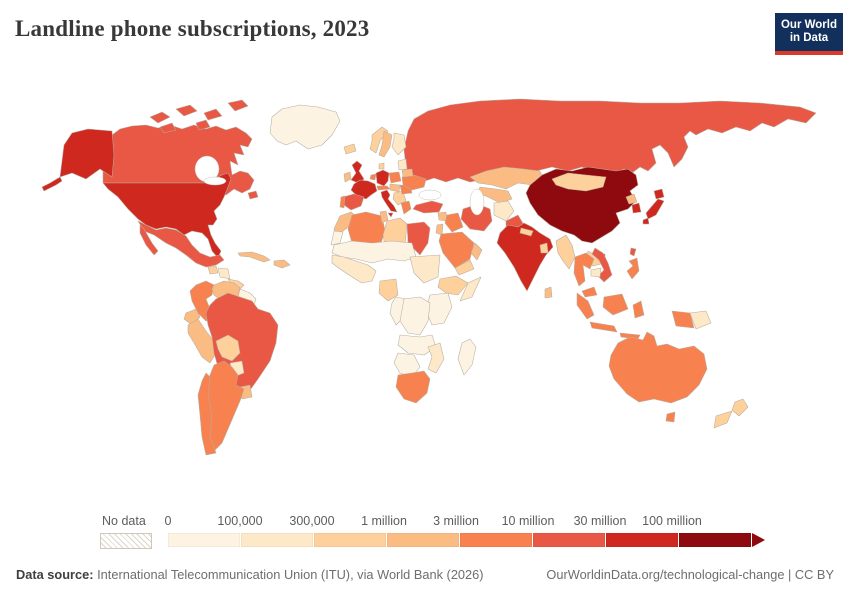  Describe the element at coordinates (526, 232) in the screenshot. I see `country-nepal` at that location.